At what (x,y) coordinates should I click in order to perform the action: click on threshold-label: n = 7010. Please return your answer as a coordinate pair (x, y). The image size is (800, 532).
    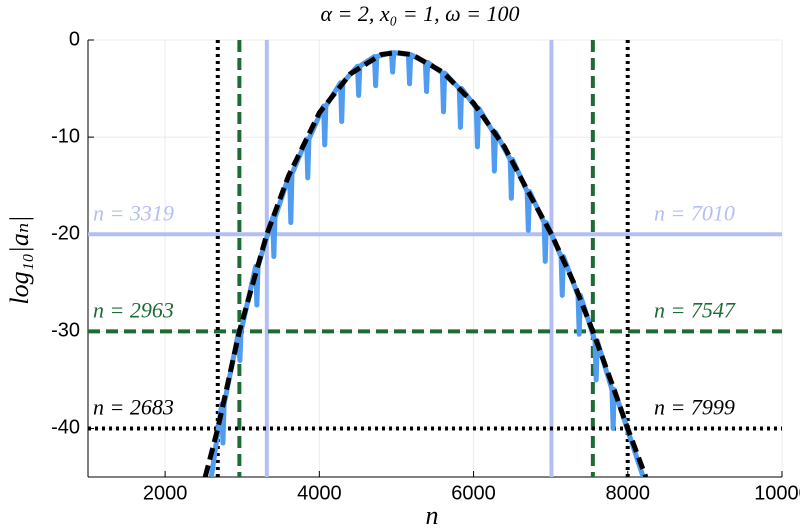
    Looking at the image, I should click on (694, 212).